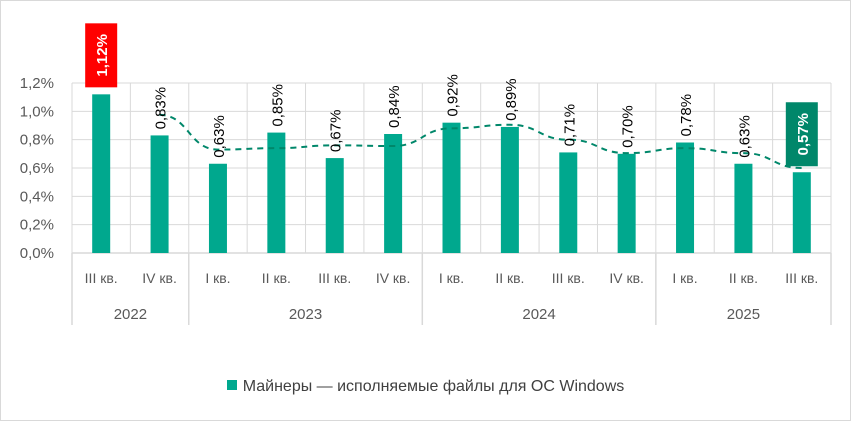 The image size is (851, 421). I want to click on year-label: 2022, so click(130, 314).